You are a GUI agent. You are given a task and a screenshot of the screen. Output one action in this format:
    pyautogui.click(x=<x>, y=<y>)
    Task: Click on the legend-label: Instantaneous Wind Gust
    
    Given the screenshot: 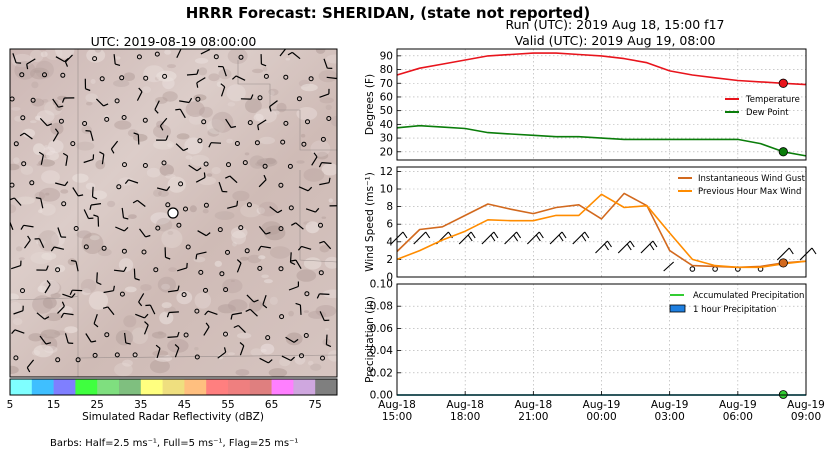 What is the action you would take?
    pyautogui.click(x=752, y=179)
    